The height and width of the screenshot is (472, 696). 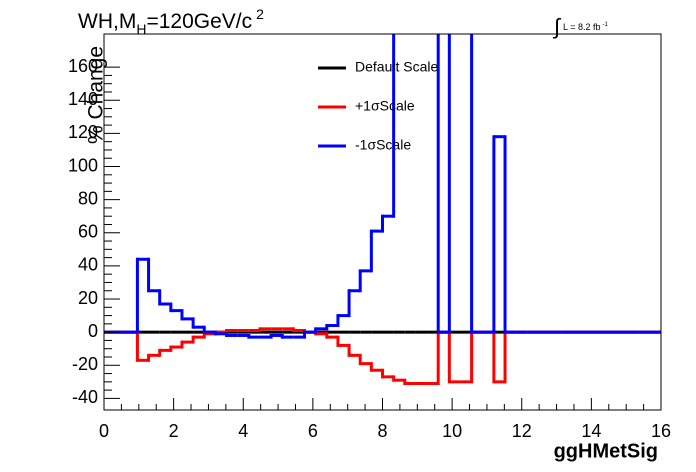 What do you see at coordinates (83, 132) in the screenshot?
I see `y-tick-label: 120` at bounding box center [83, 132].